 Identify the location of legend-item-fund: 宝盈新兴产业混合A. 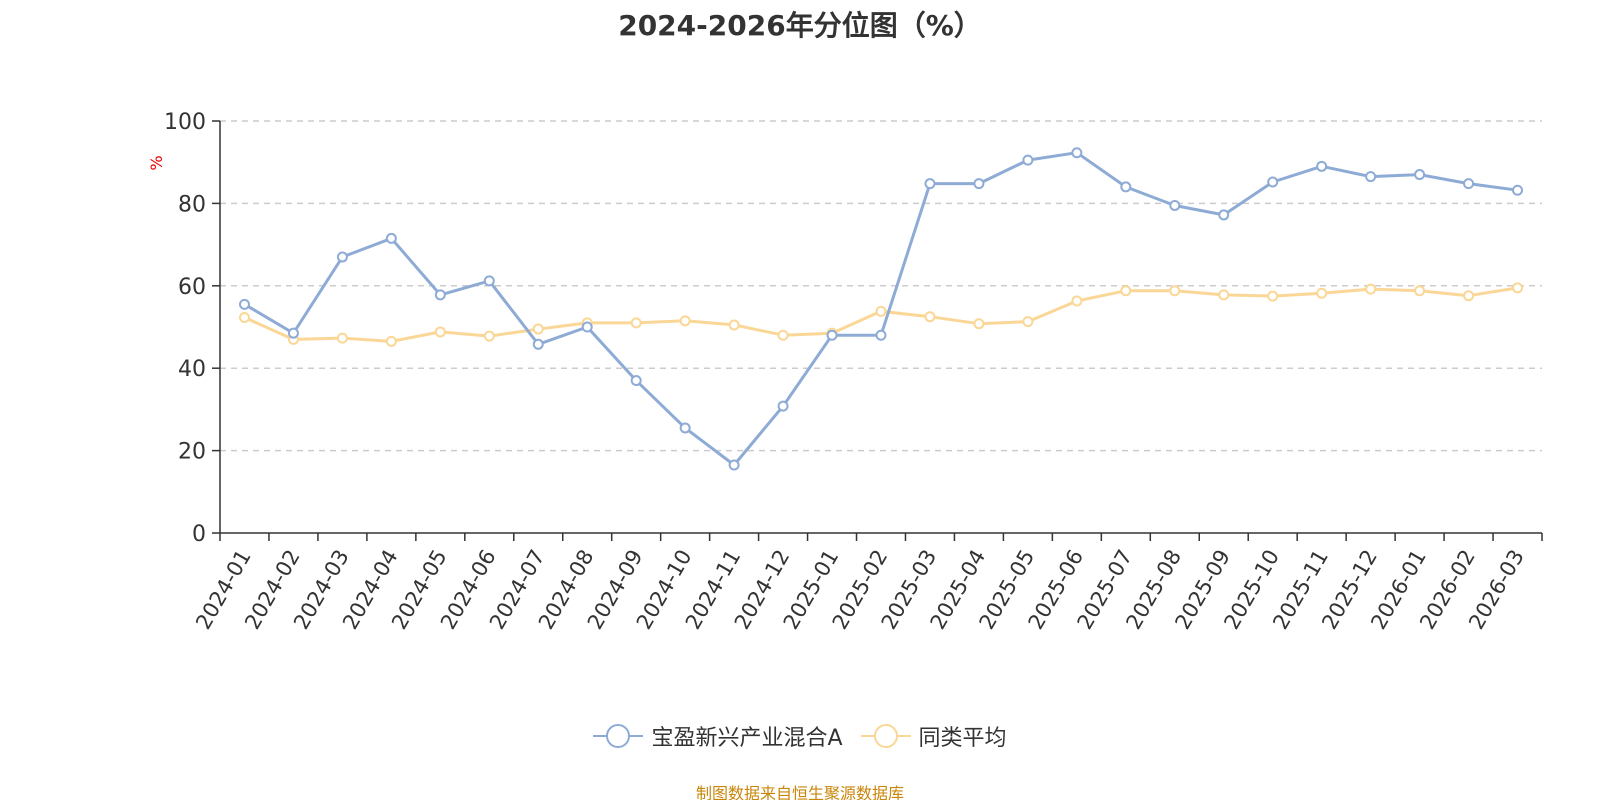
(718, 736).